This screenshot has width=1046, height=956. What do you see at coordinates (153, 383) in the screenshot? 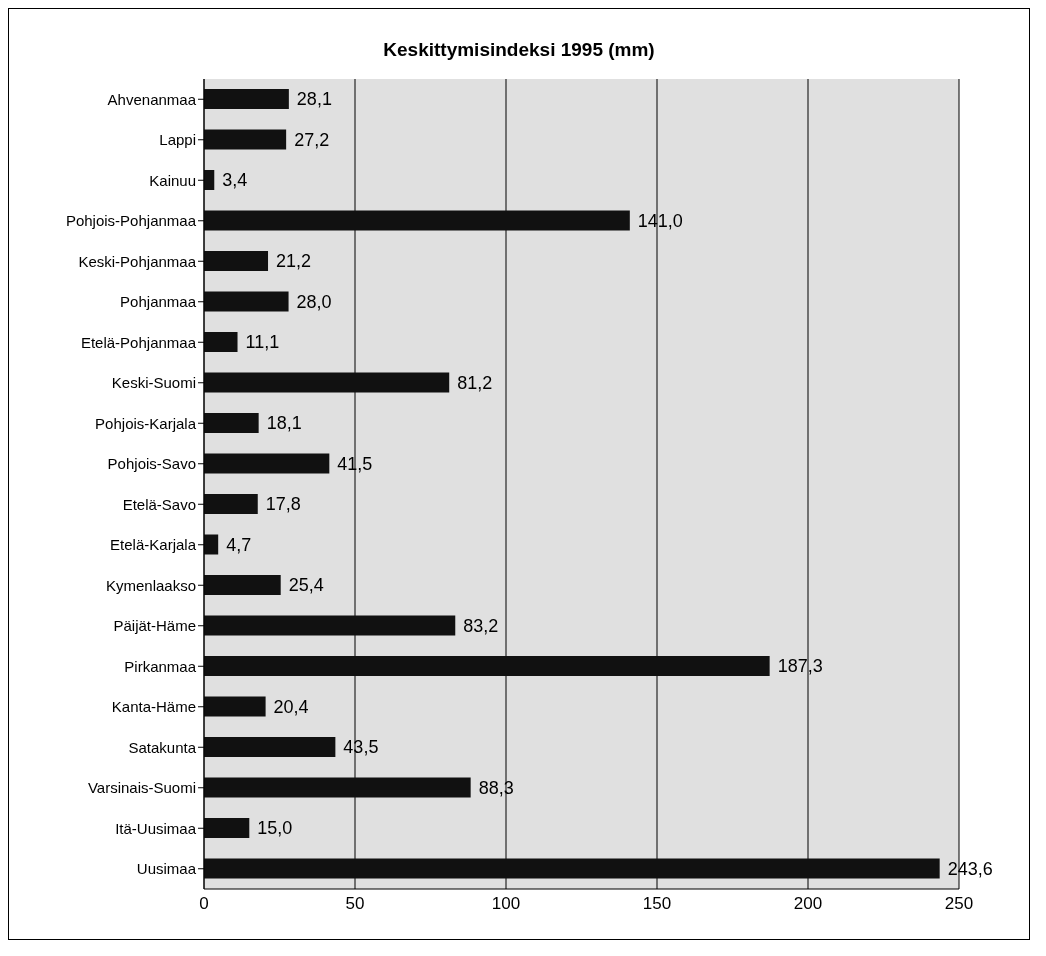
I see `y-tick-label: Keski-Suomi` at bounding box center [153, 383].